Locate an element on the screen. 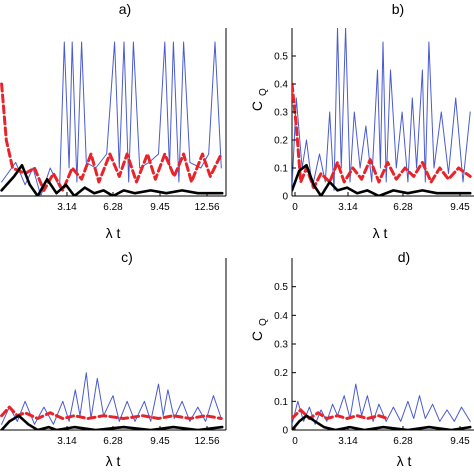 The height and width of the screenshot is (474, 474). panel-label: b) is located at coordinates (398, 9).